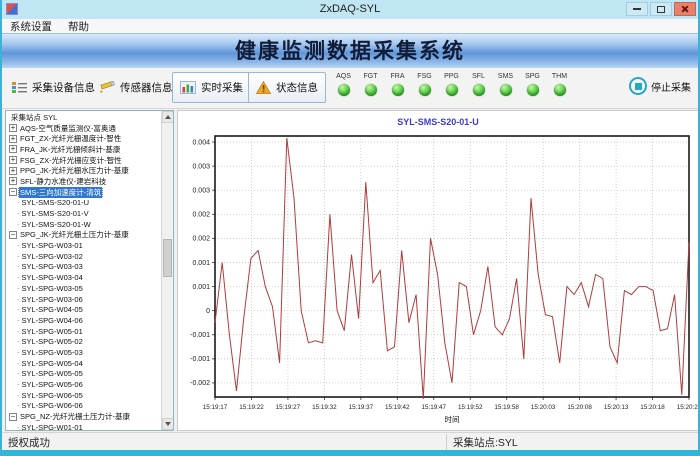 The width and height of the screenshot is (700, 456). I want to click on channel-spg: SPG, so click(532, 84).